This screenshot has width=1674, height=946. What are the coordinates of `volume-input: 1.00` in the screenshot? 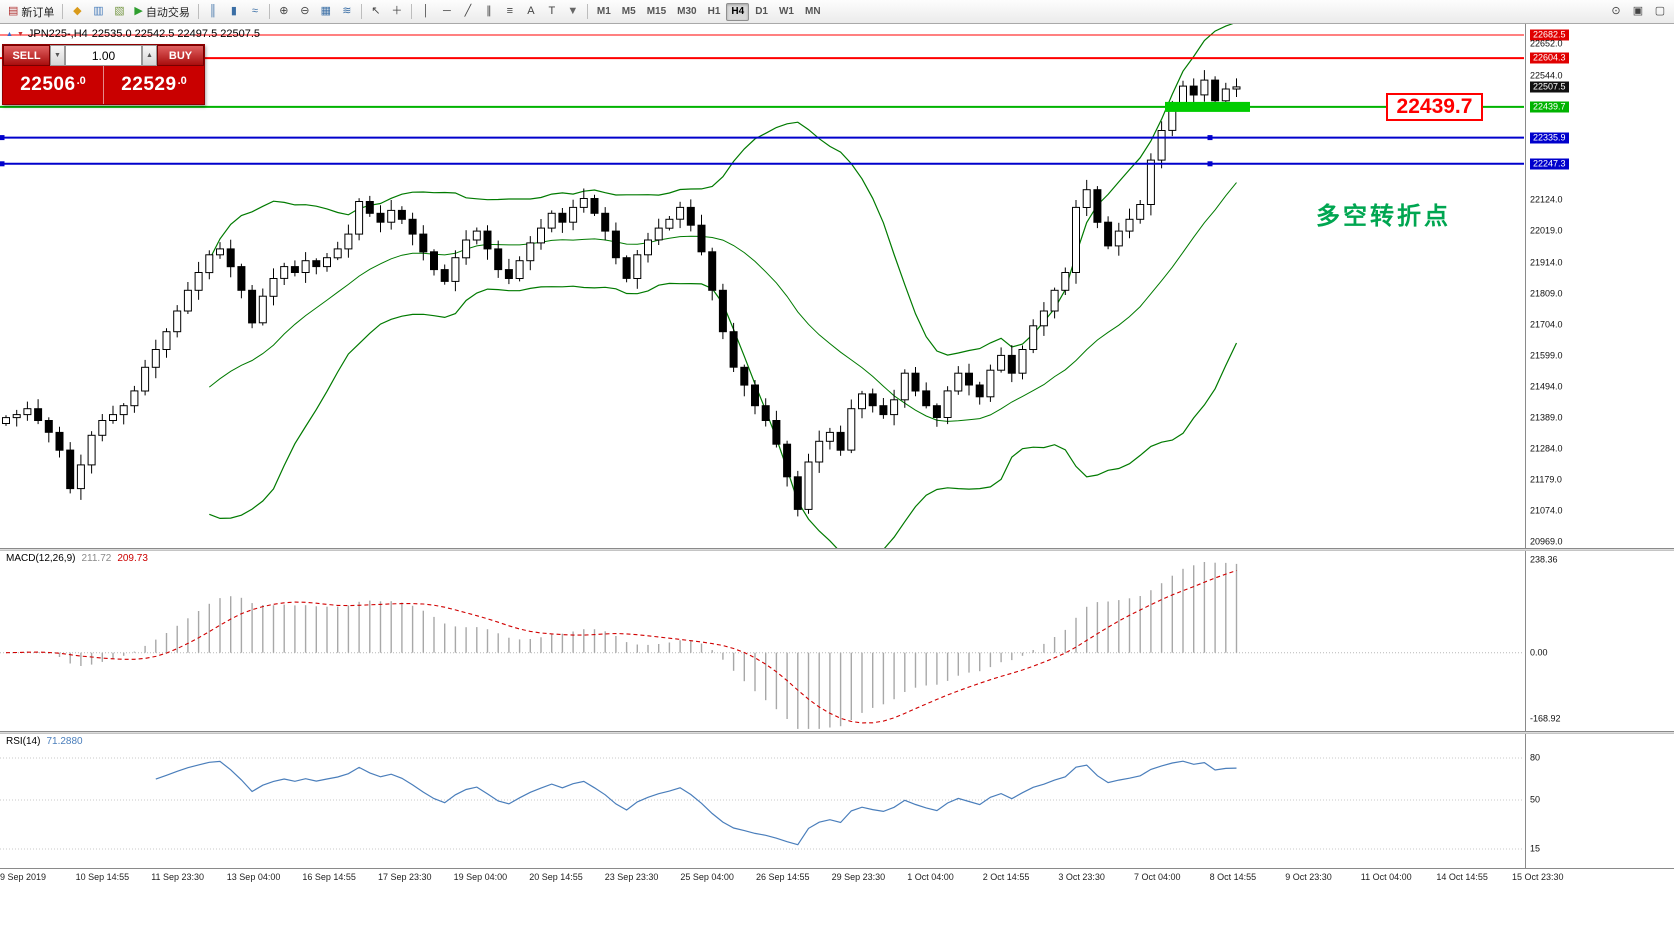 It's located at (103, 55).